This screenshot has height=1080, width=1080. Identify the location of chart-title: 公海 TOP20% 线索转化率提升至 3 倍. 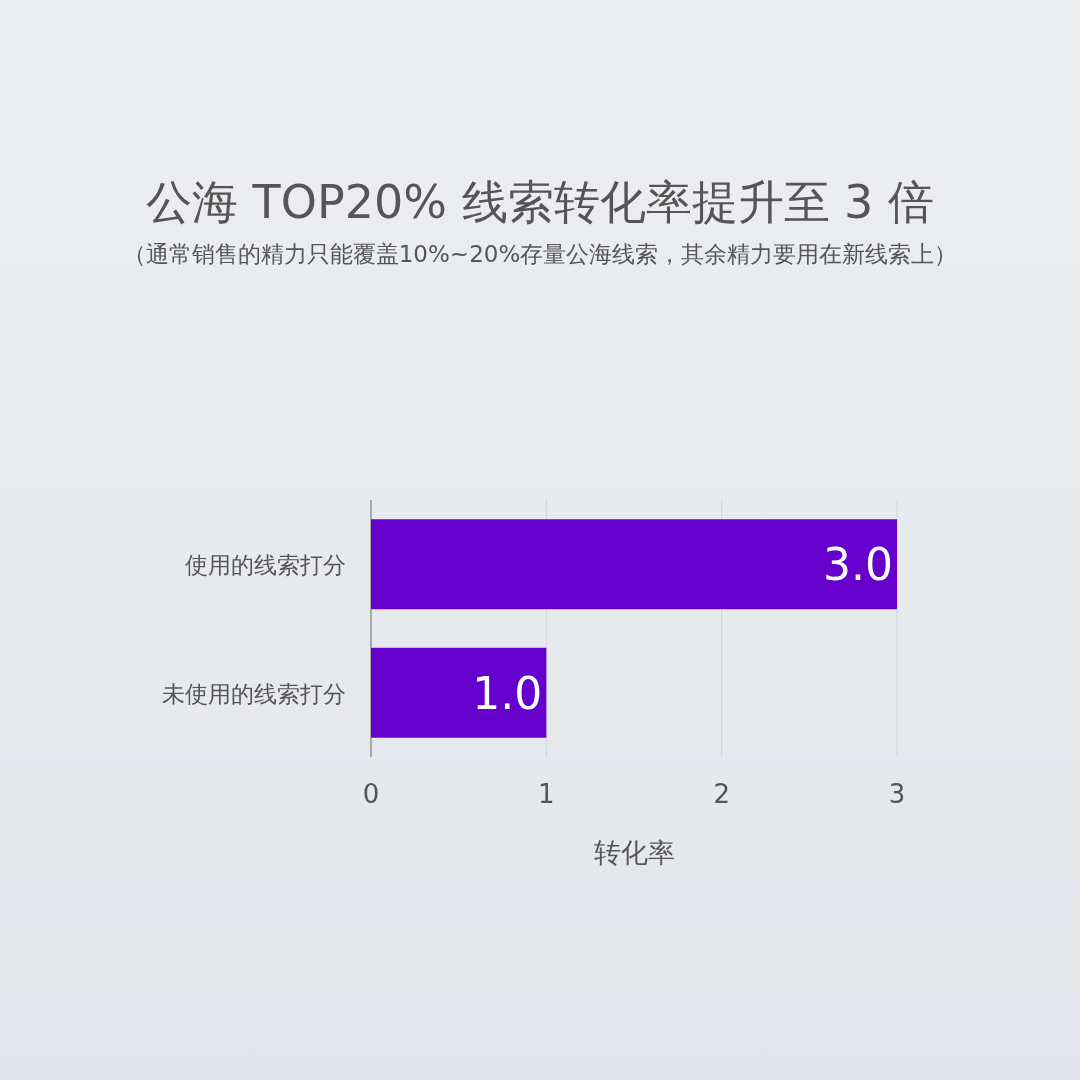
(540, 202).